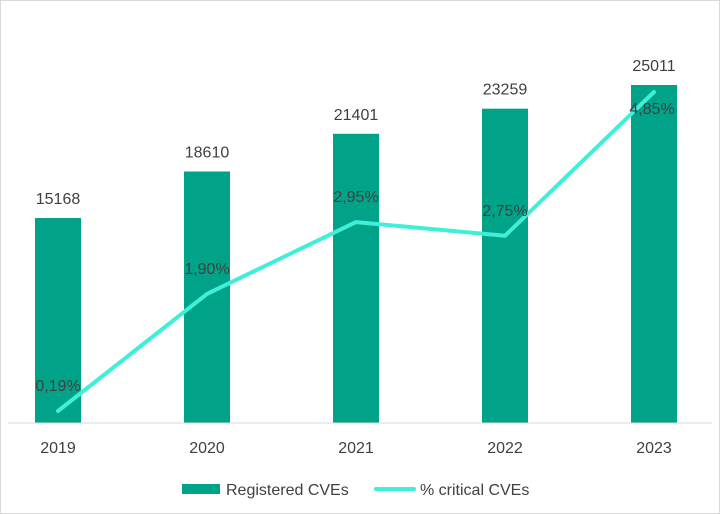 The image size is (720, 514). I want to click on bar-value-label-2021: 21401, so click(356, 115).